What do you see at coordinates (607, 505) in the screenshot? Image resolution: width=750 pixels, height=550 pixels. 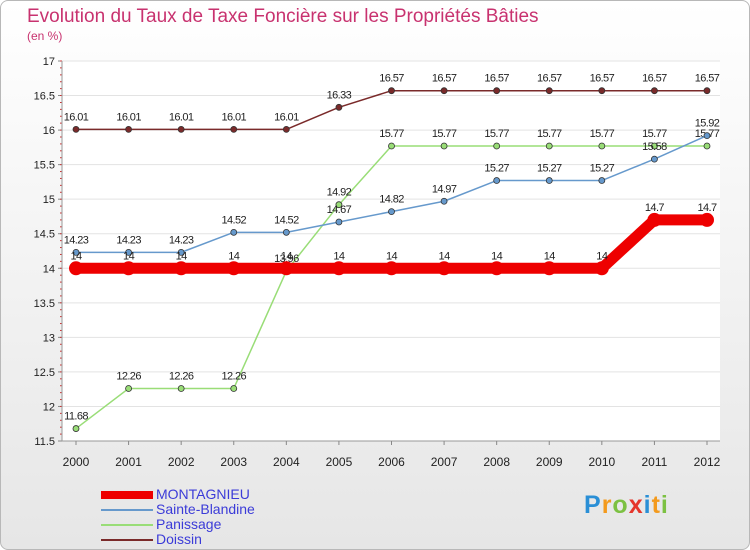 I see `logo-letter: r` at bounding box center [607, 505].